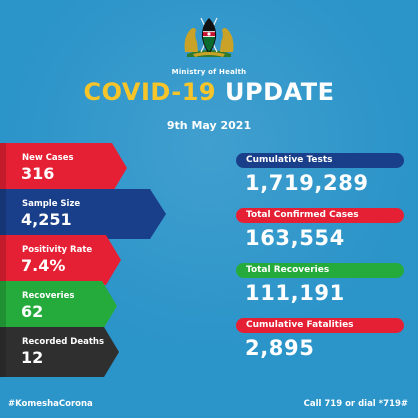 Image resolution: width=418 pixels, height=418 pixels. What do you see at coordinates (295, 293) in the screenshot?
I see `stat-value: 111,191` at bounding box center [295, 293].